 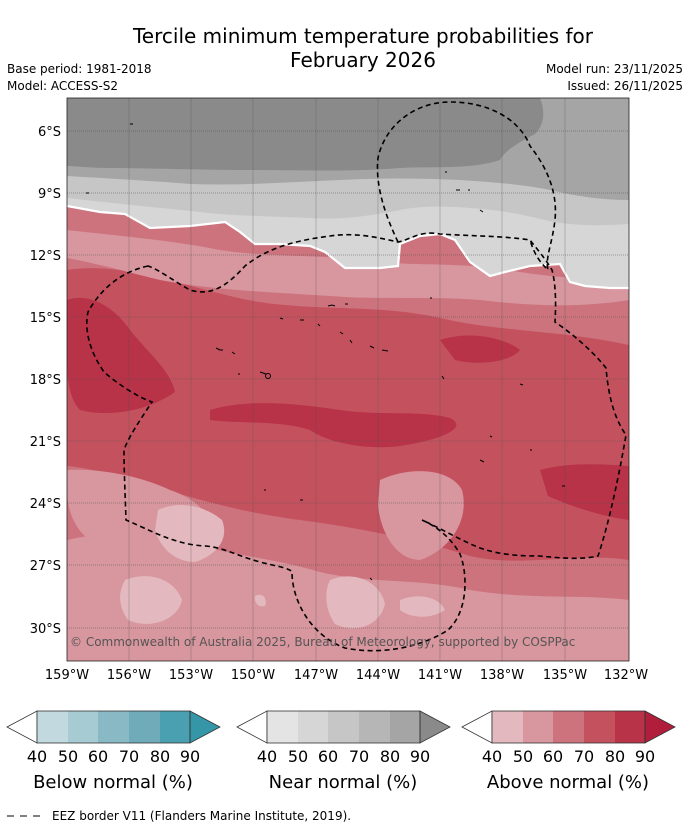 What do you see at coordinates (466, 187) in the screenshot?
I see `eez-kiribati` at bounding box center [466, 187].